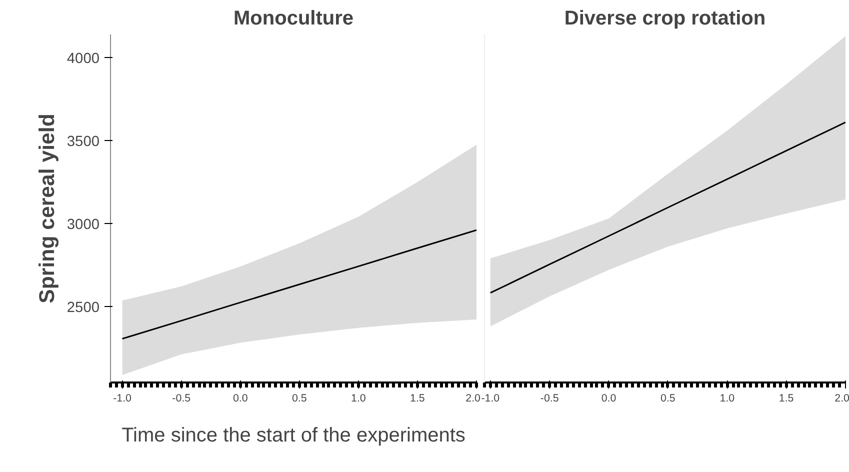  Describe the element at coordinates (46, 209) in the screenshot. I see `y-axis-title: Spring cereal yield` at that location.